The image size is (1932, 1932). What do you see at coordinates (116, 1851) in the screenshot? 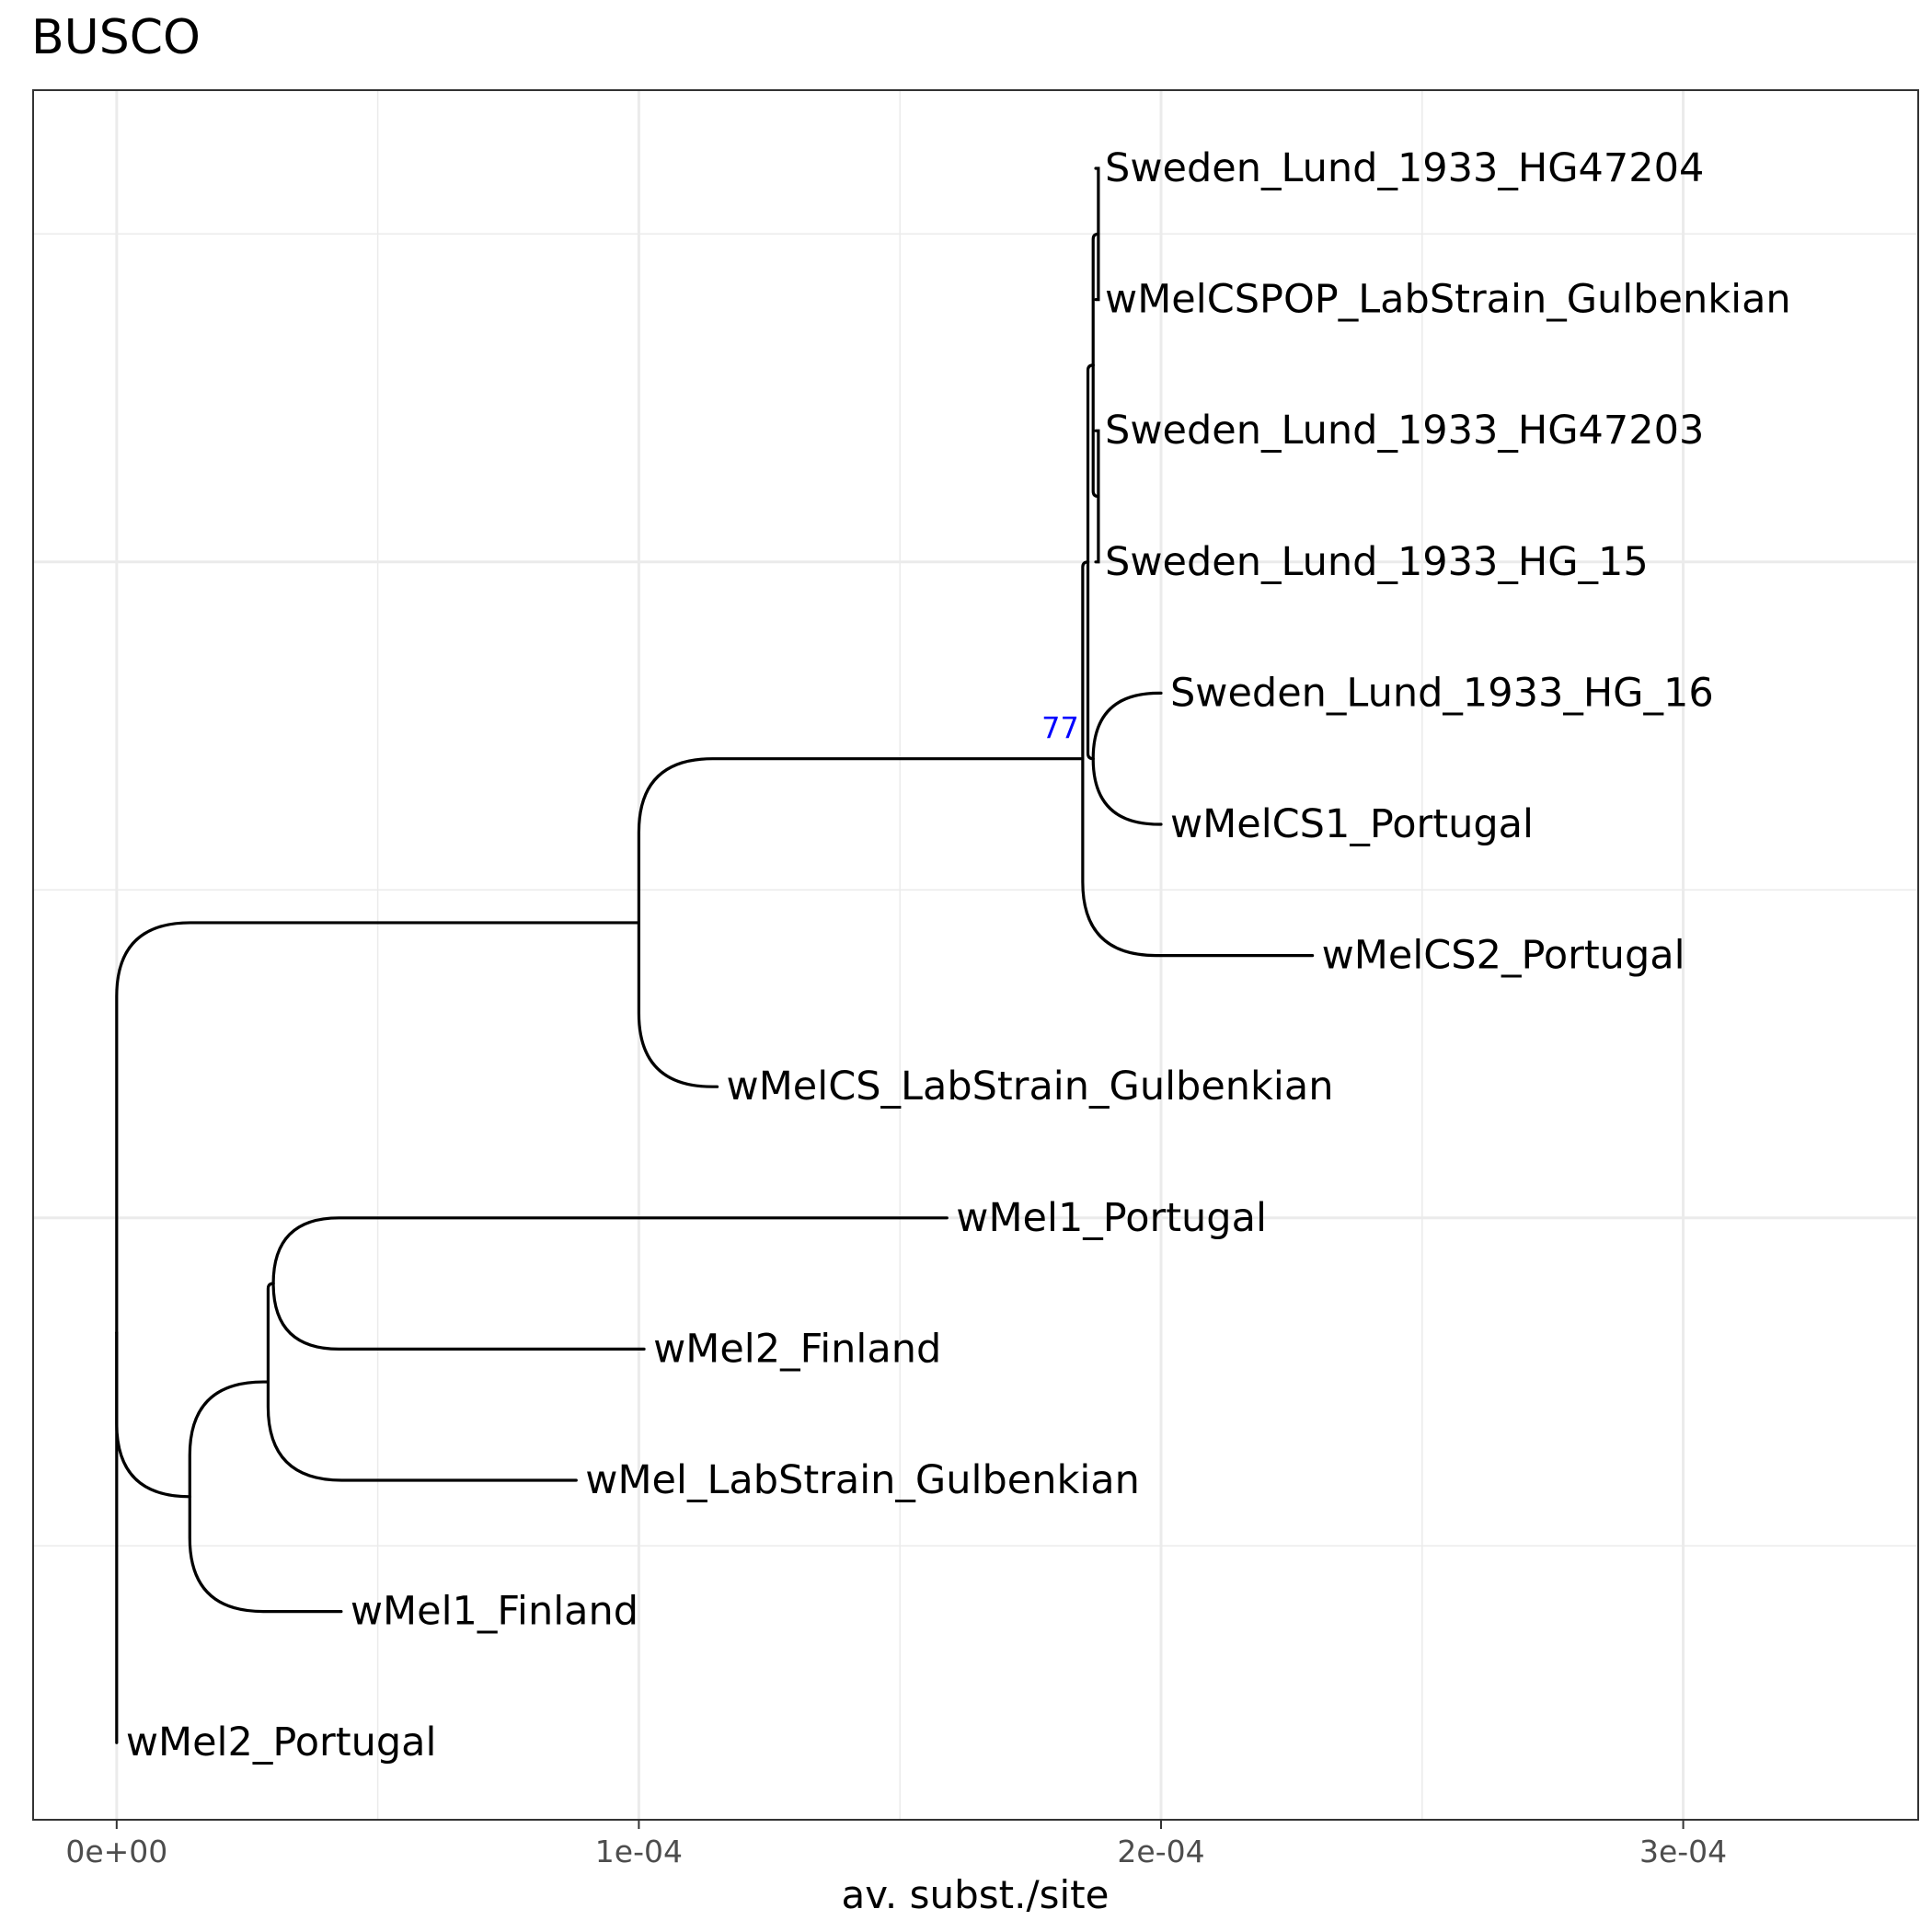
I see `x-tick-label: 0e+00` at bounding box center [116, 1851].